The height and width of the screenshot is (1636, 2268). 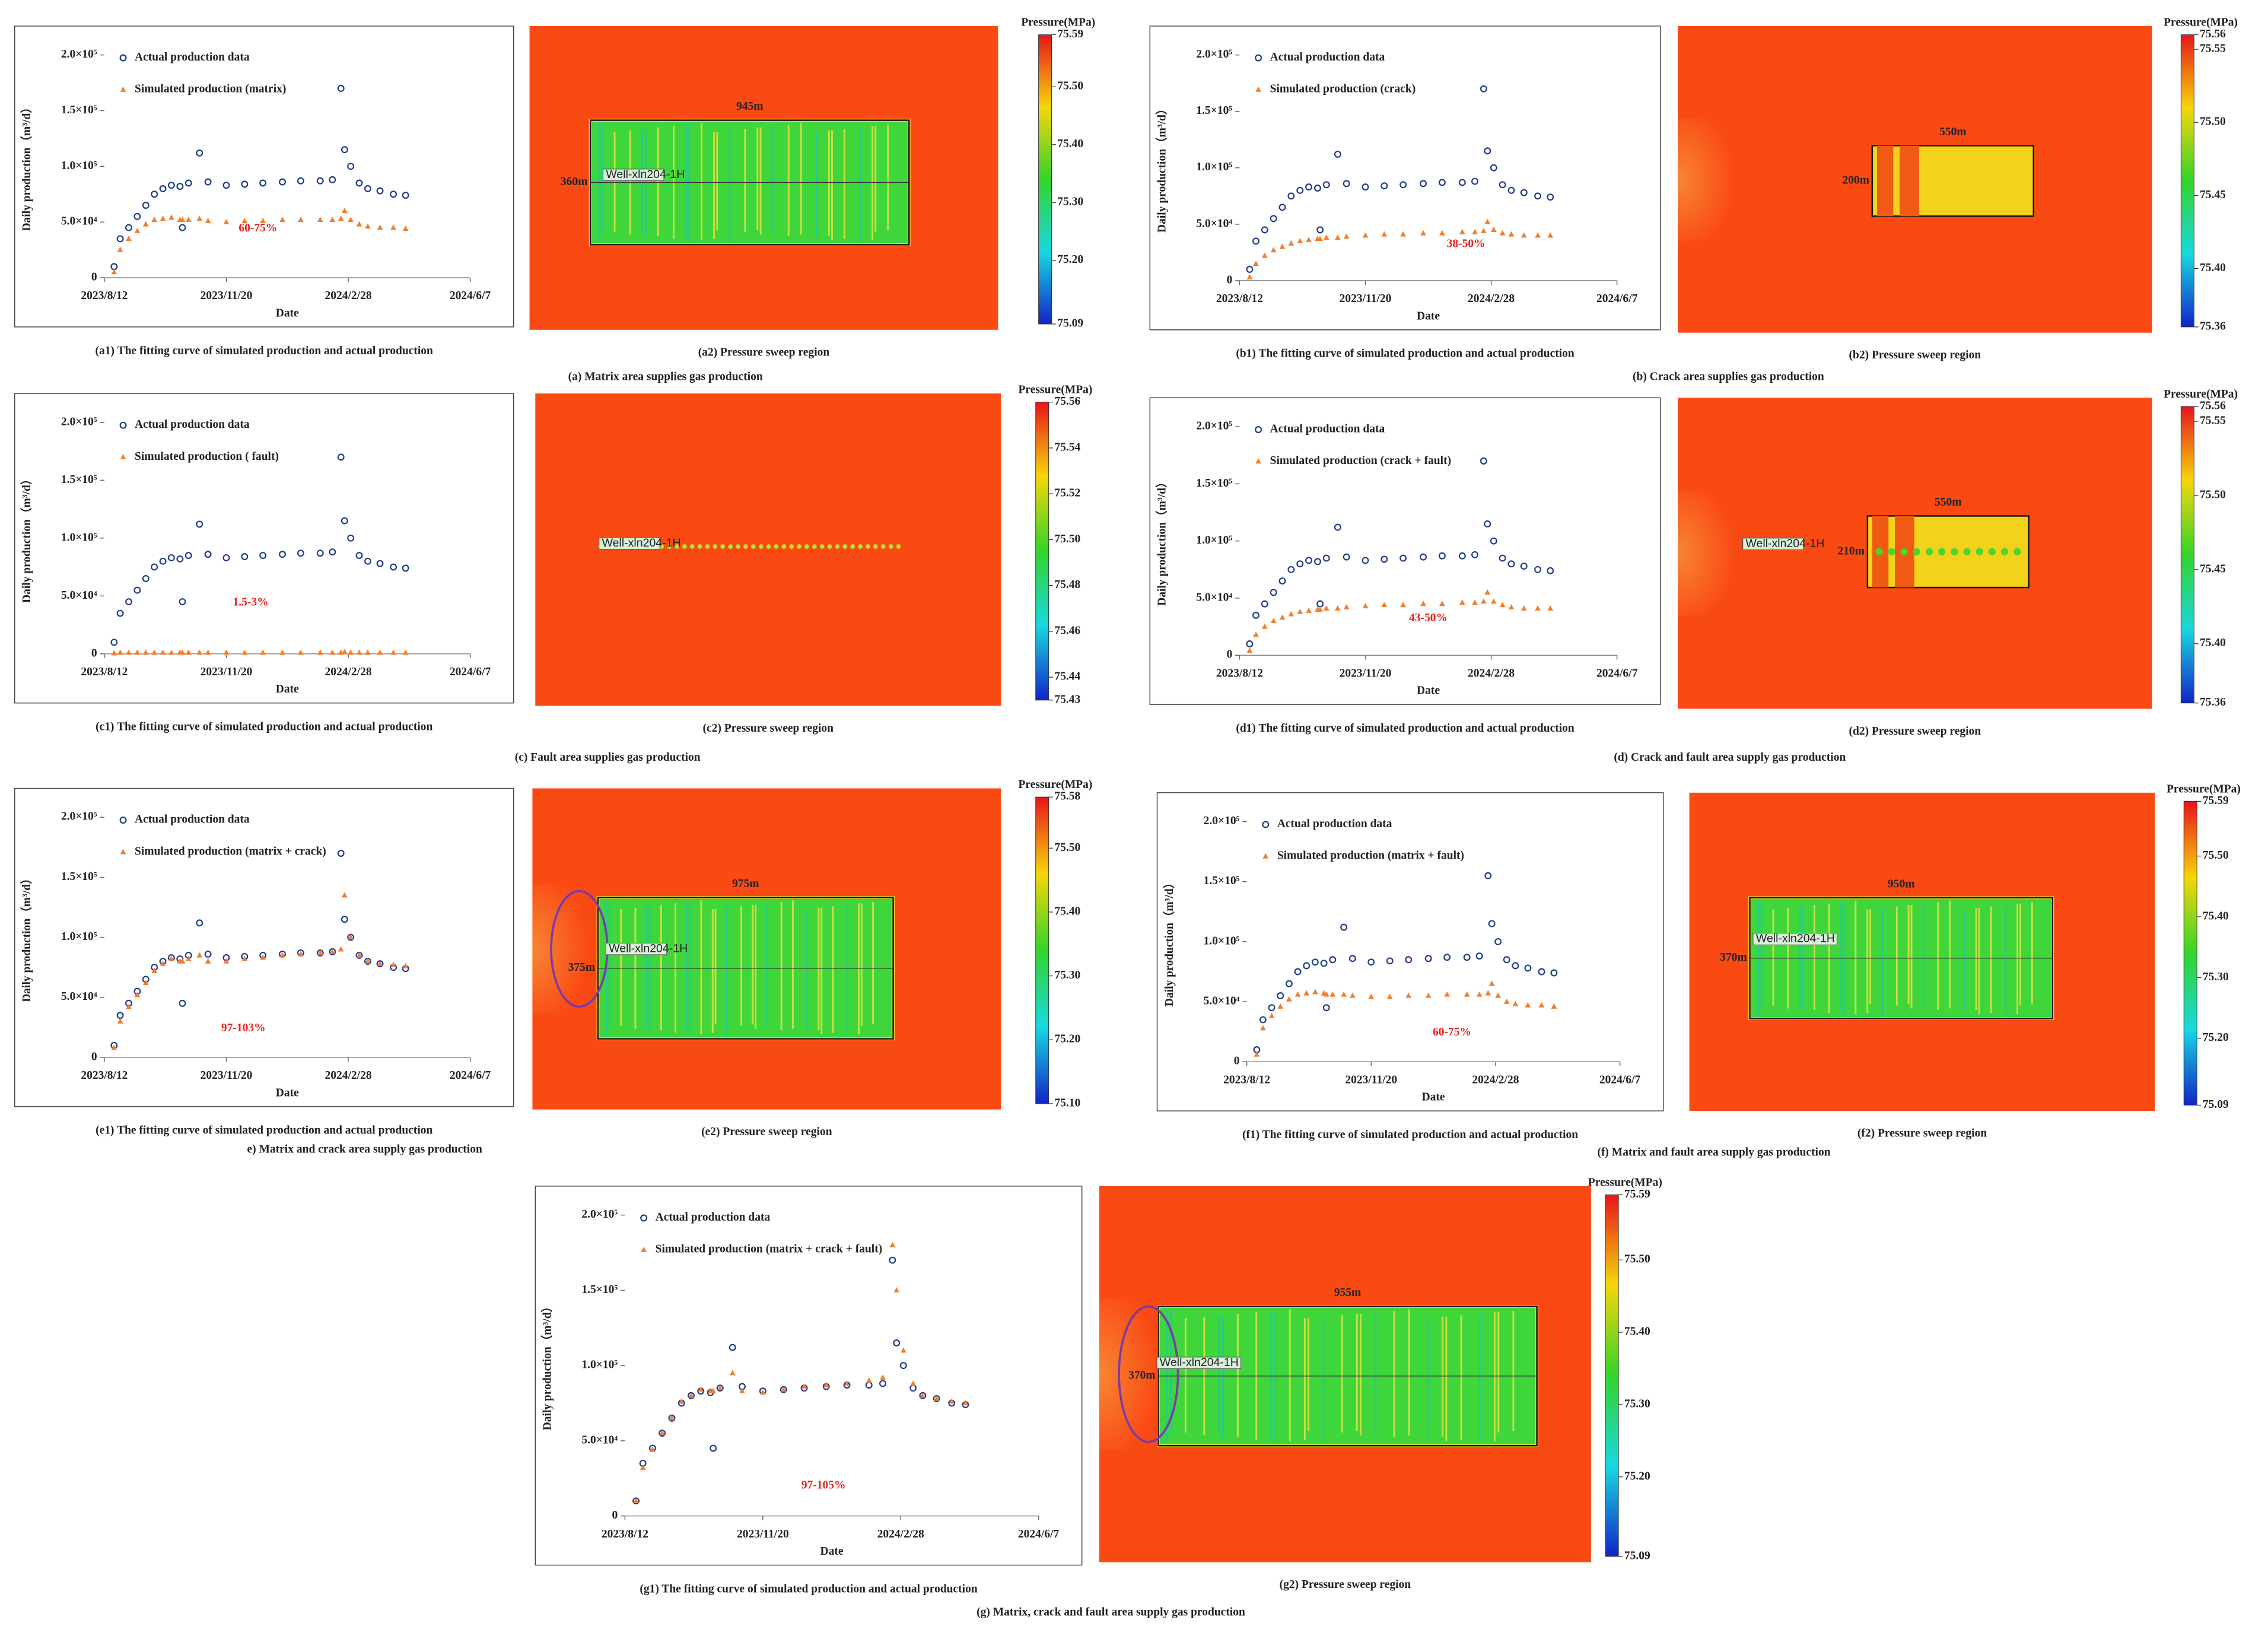 What do you see at coordinates (257, 228) in the screenshot?
I see `annotation: 60-75%` at bounding box center [257, 228].